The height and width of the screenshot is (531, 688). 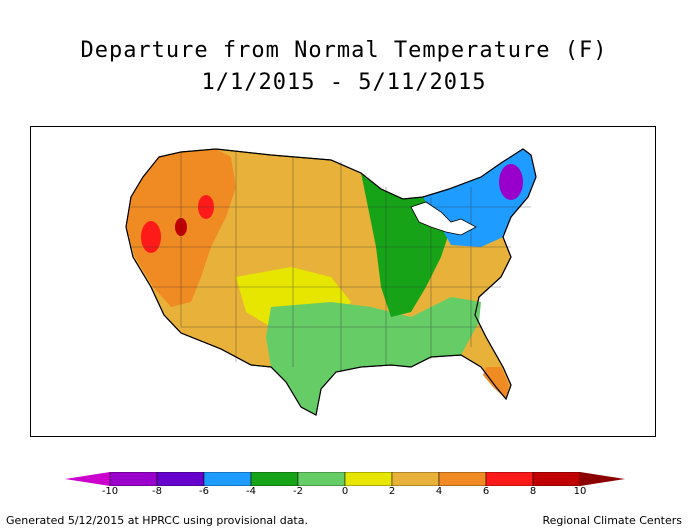 What do you see at coordinates (204, 491) in the screenshot?
I see `legend-tick-label: -6` at bounding box center [204, 491].